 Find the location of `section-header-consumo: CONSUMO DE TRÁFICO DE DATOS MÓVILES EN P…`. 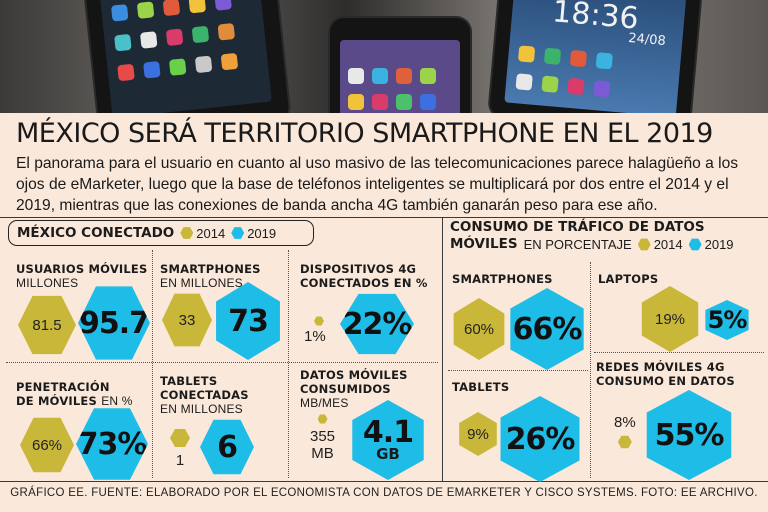

section-header-consumo: CONSUMO DE TRÁFICO DE DATOS MÓVILES EN P… is located at coordinates (608, 236).